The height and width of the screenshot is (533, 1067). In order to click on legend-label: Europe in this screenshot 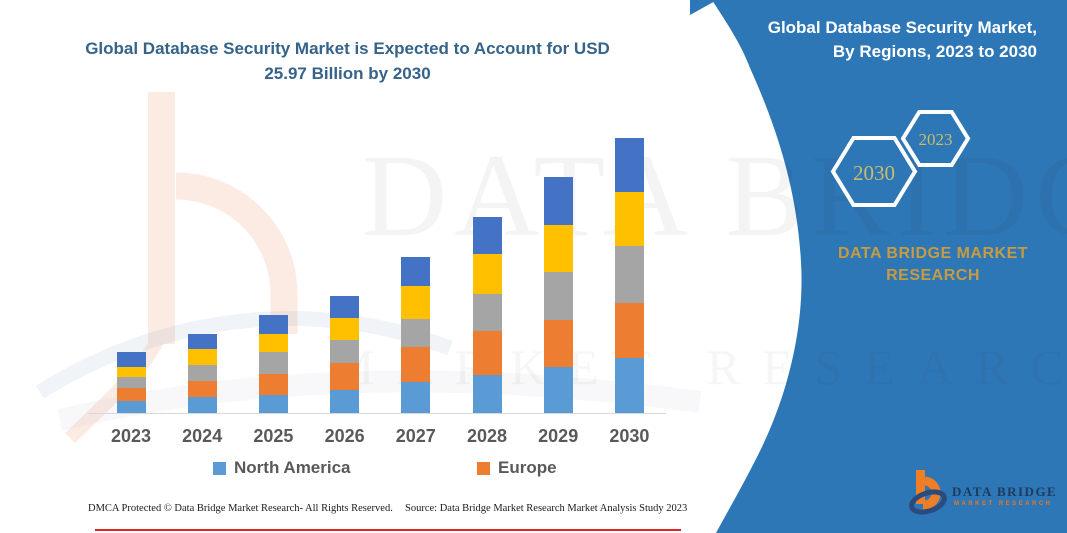, I will do `click(527, 467)`.